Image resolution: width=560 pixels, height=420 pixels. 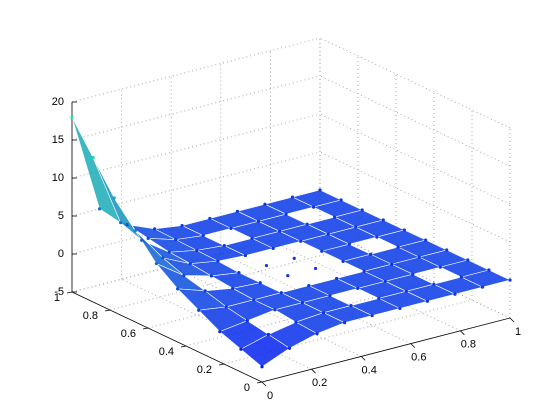 I want to click on z-tick-label: 10, so click(x=58, y=178).